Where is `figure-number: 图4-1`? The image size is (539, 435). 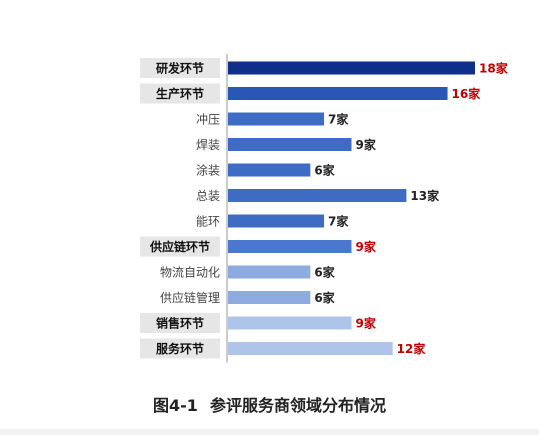
figure-number: 图4-1 is located at coordinates (175, 405).